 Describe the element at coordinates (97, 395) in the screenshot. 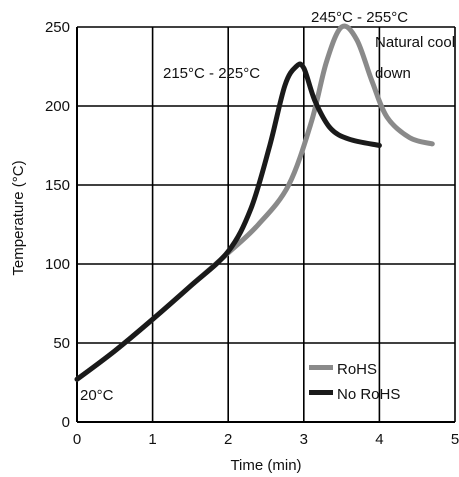

I see `annotation-start-temp: 20°C` at that location.